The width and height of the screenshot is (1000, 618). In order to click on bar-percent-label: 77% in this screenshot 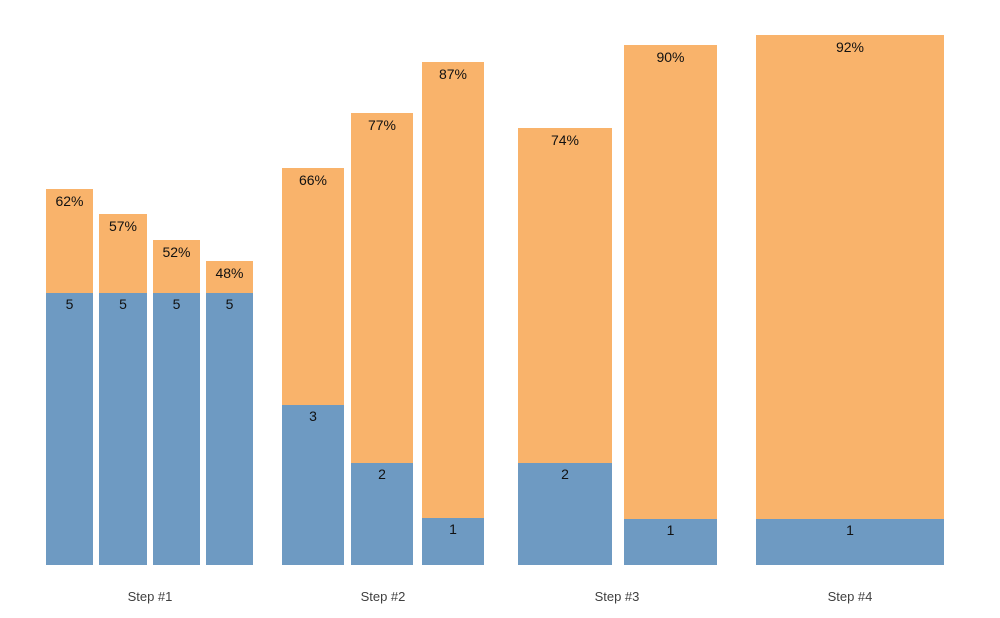, I will do `click(382, 125)`.